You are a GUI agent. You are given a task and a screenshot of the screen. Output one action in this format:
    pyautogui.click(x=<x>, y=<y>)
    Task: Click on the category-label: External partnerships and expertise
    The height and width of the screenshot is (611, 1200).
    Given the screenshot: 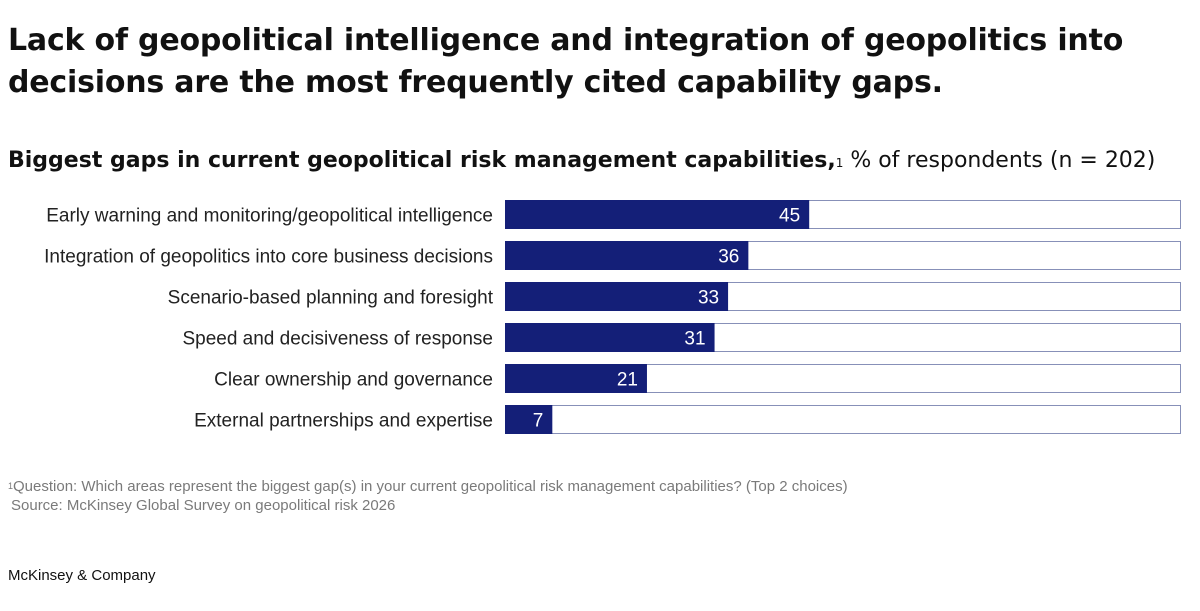 What is the action you would take?
    pyautogui.click(x=343, y=421)
    